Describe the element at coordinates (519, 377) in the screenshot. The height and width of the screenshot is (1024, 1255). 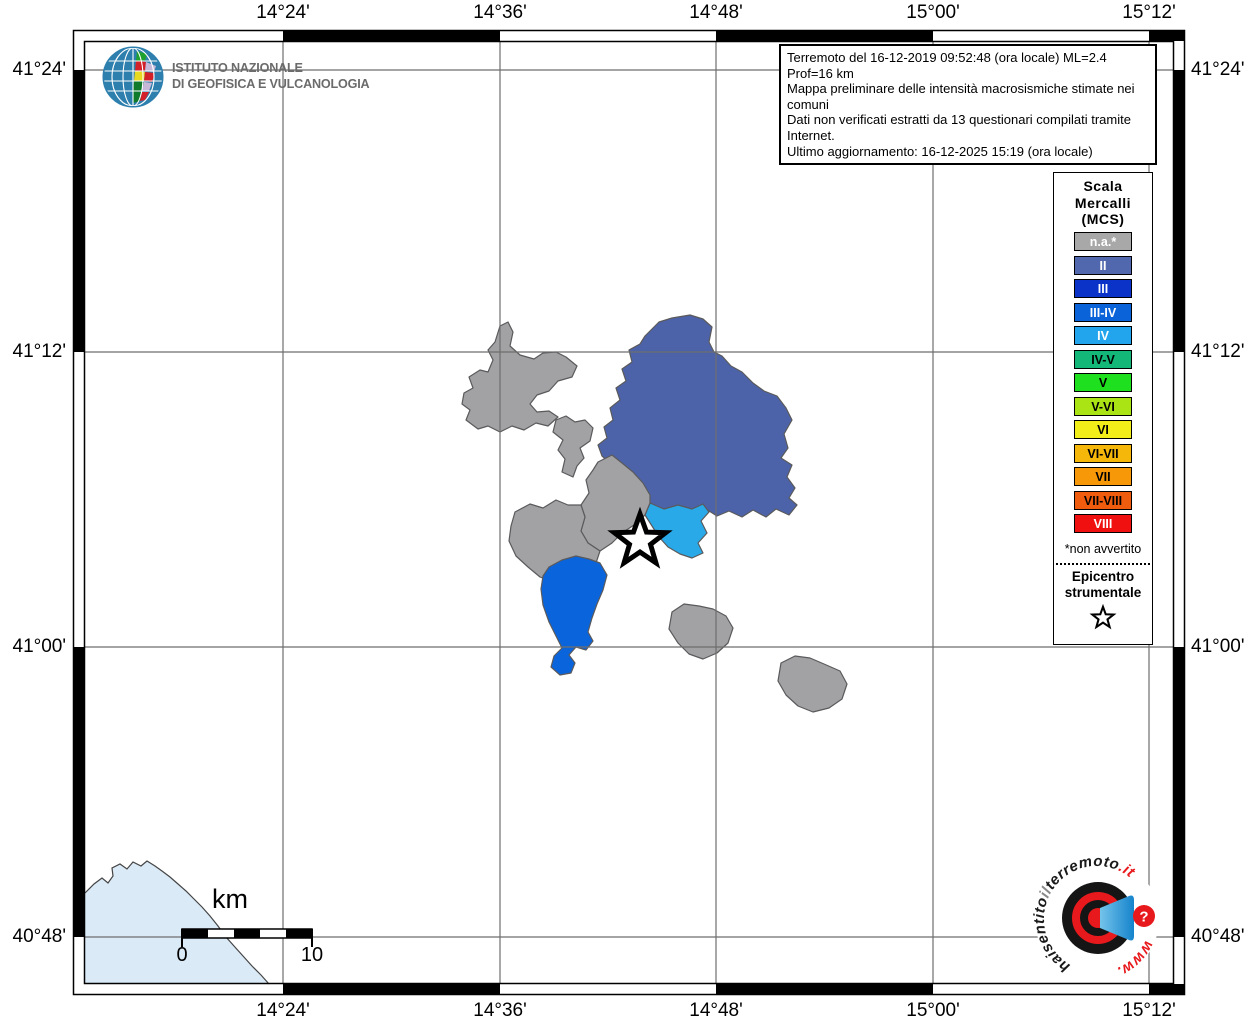
I see `region-na-northwest` at that location.